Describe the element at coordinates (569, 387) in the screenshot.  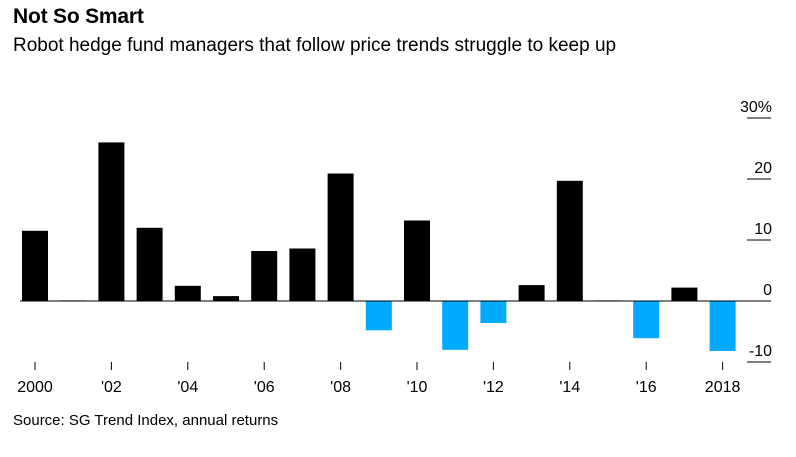
I see `x-tick-label: '14` at that location.